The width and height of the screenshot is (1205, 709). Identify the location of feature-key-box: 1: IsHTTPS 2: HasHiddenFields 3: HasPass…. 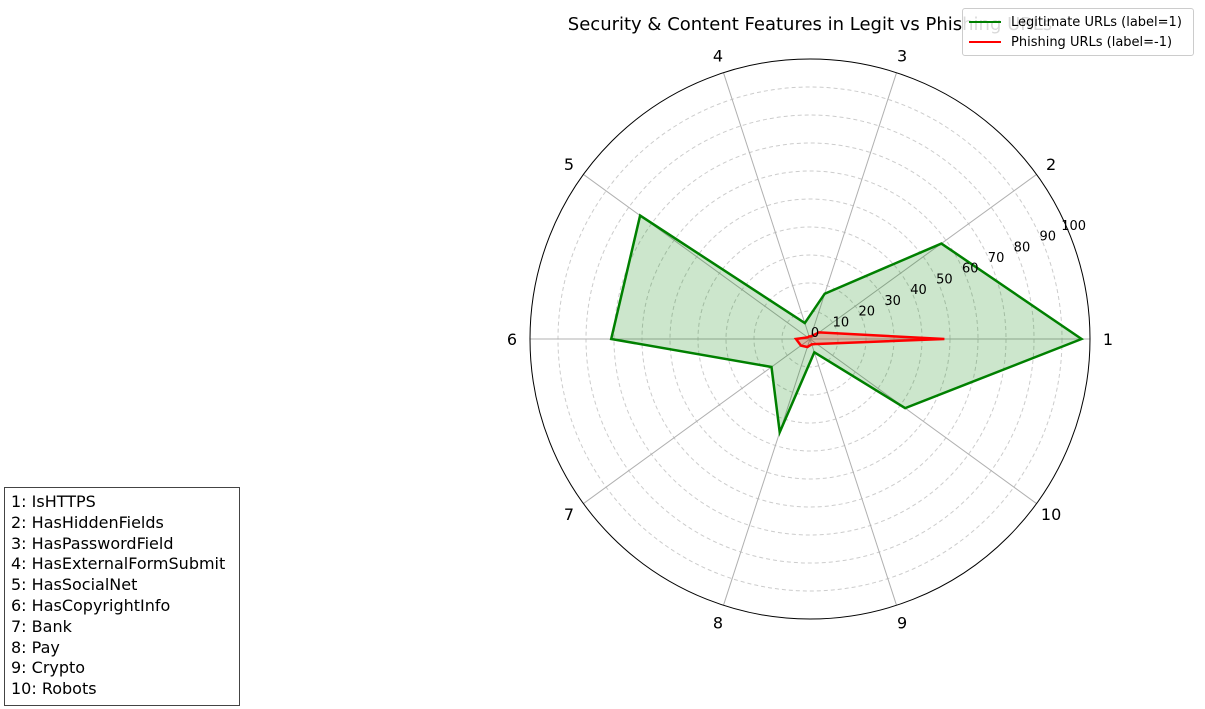
(122, 596).